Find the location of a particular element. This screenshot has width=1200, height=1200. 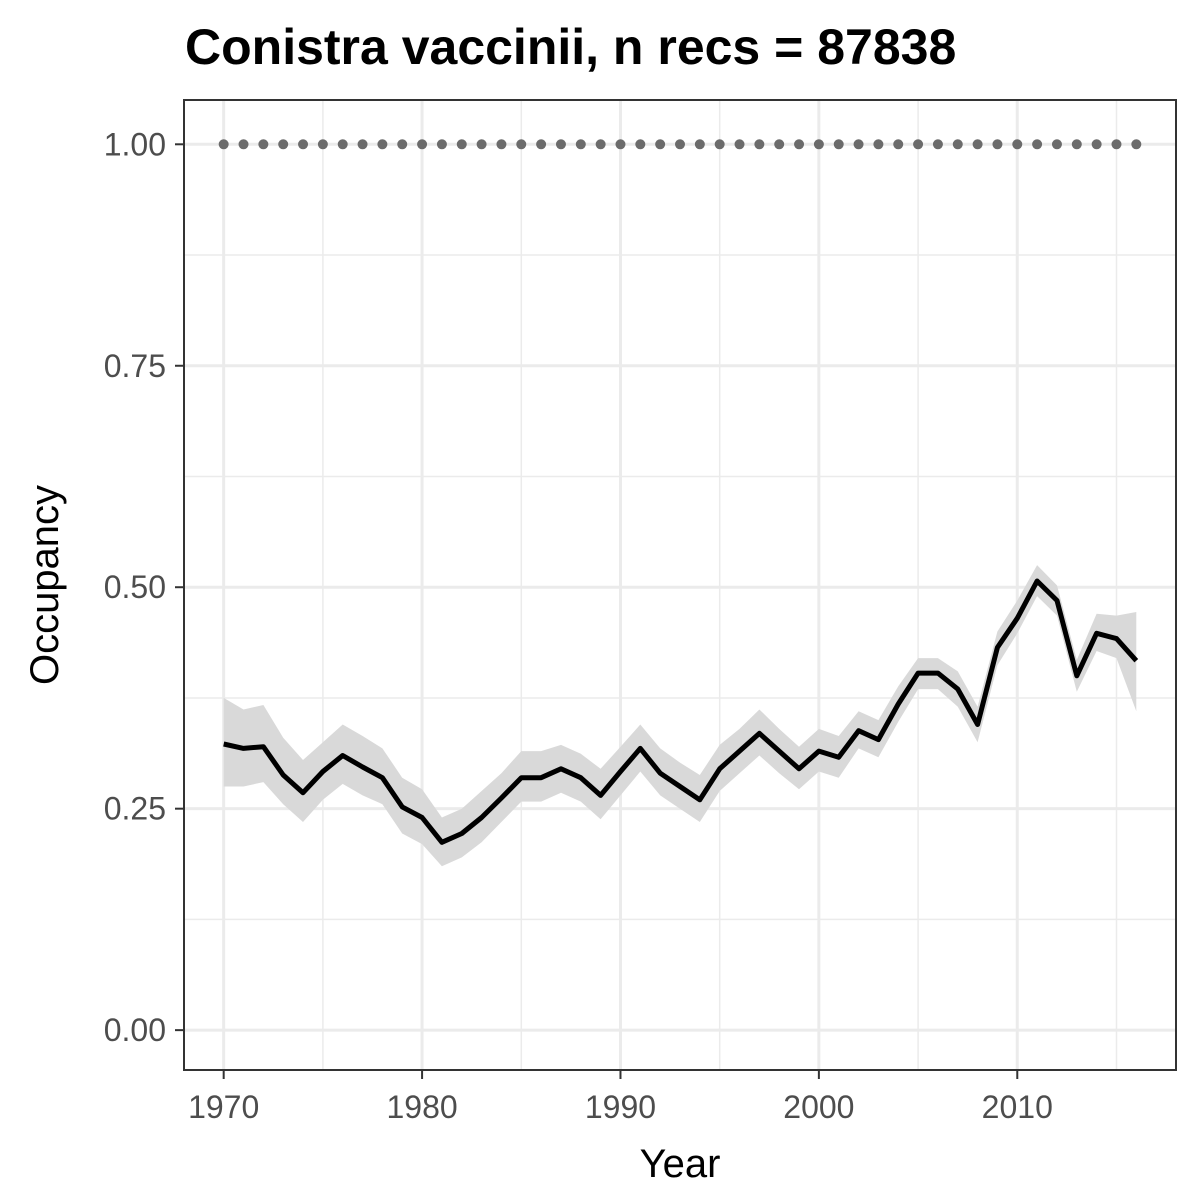

y-tick-label: 0.00 is located at coordinates (135, 1030).